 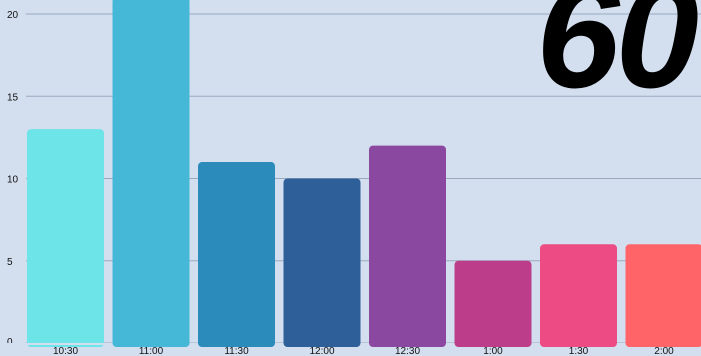 I want to click on x-tick-label: 11:00, so click(x=151, y=351).